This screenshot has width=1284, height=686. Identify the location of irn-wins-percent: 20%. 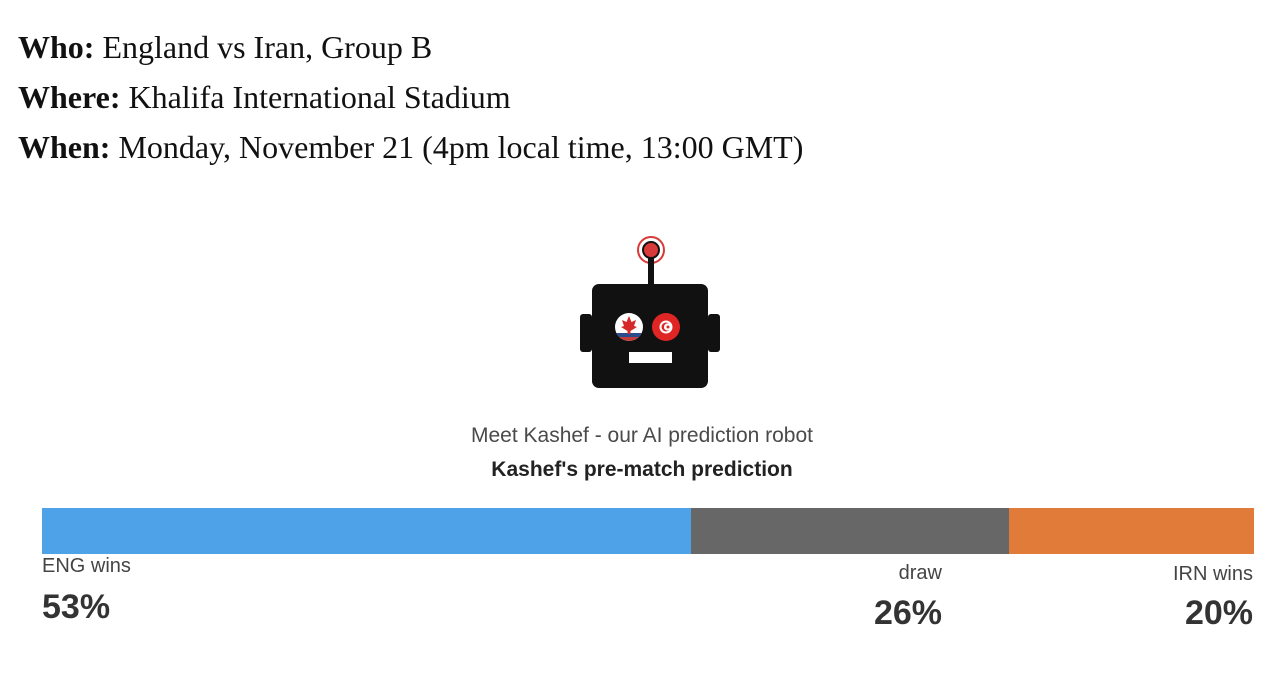
(1218, 613).